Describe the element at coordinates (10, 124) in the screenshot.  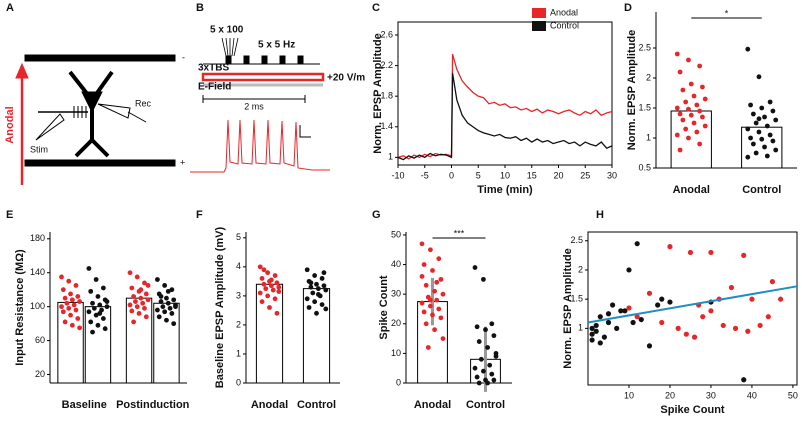
I see `arrow-label: Anodal` at that location.